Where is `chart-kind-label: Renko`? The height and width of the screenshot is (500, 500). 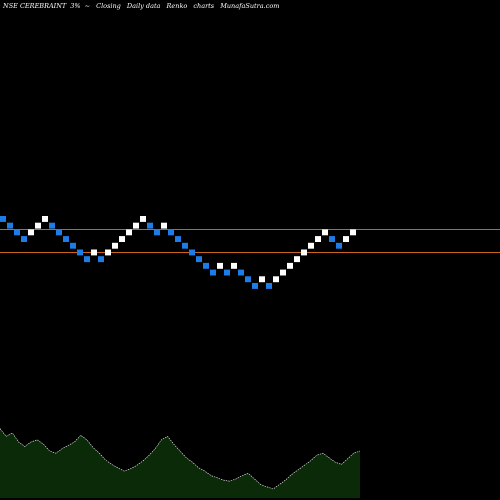 chart-kind-label: Renko is located at coordinates (177, 6).